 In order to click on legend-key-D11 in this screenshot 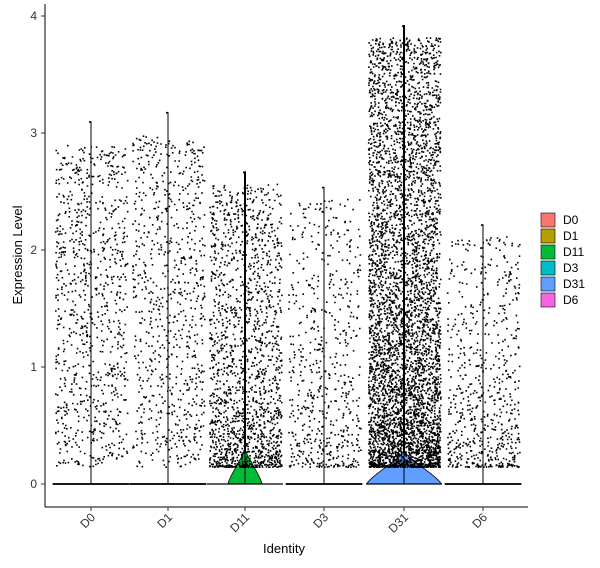, I will do `click(548, 252)`.